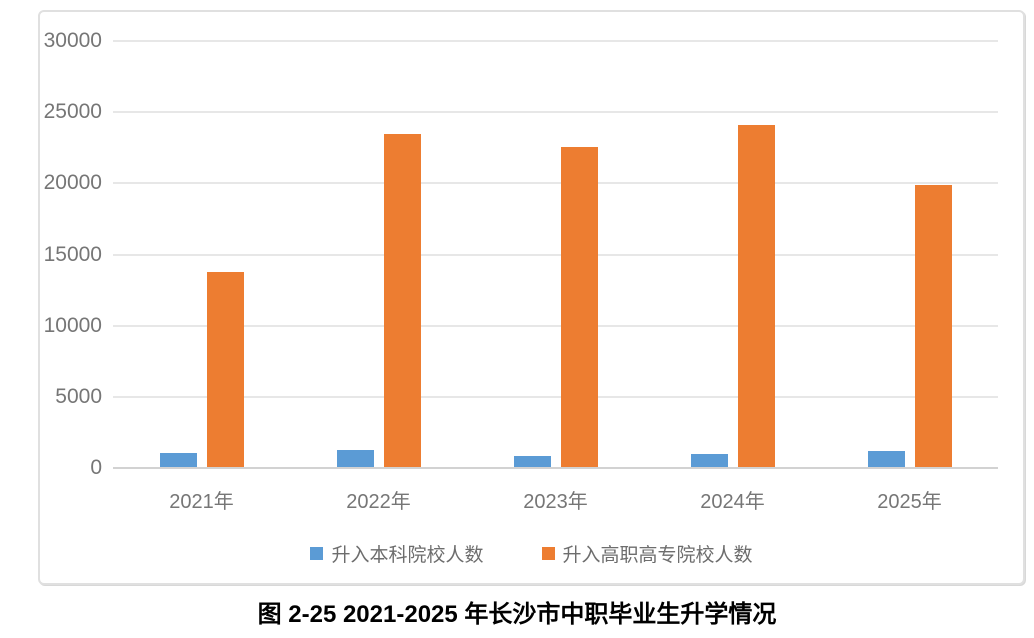 The height and width of the screenshot is (638, 1034). What do you see at coordinates (72, 112) in the screenshot?
I see `y-tick-label: 25000` at bounding box center [72, 112].